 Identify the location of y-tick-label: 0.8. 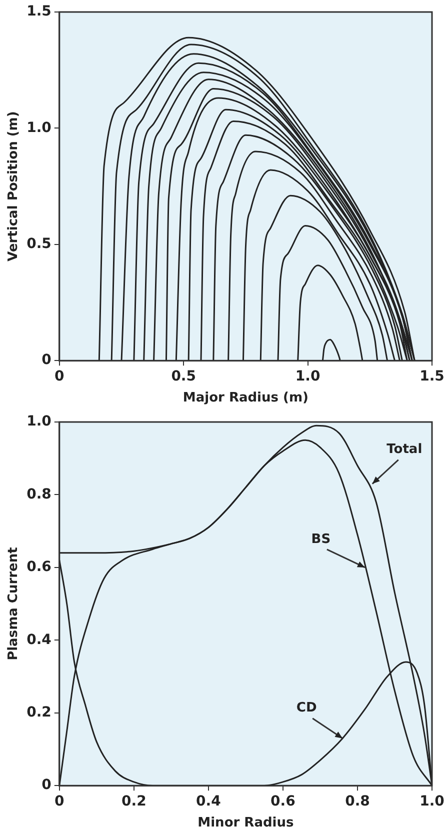
(39, 494).